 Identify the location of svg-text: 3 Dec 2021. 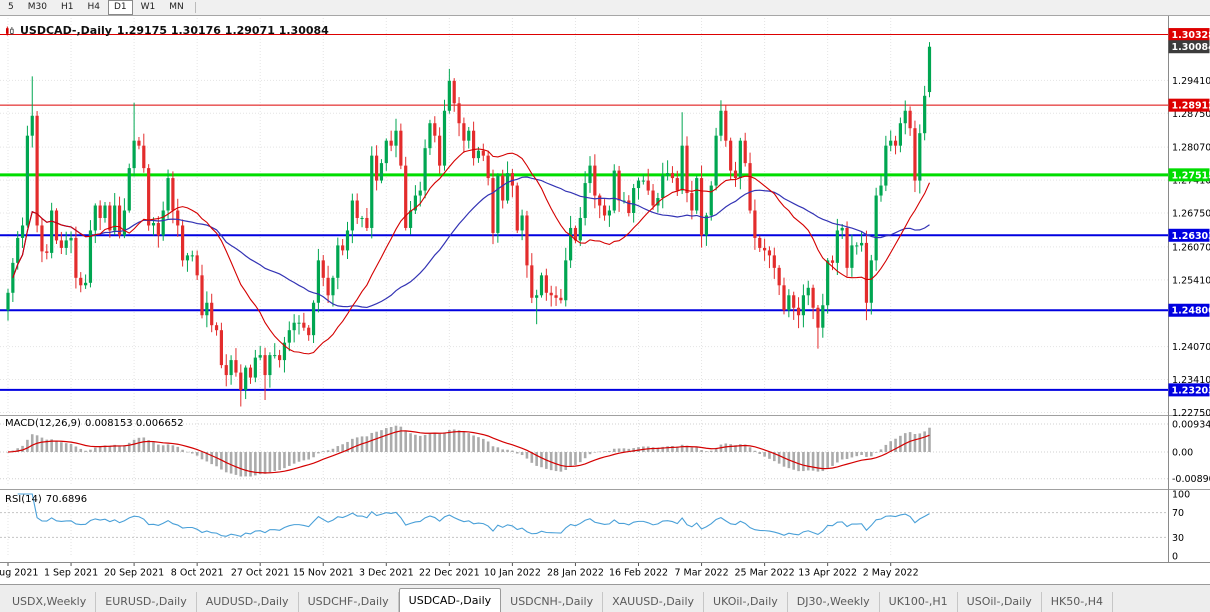
(386, 573).